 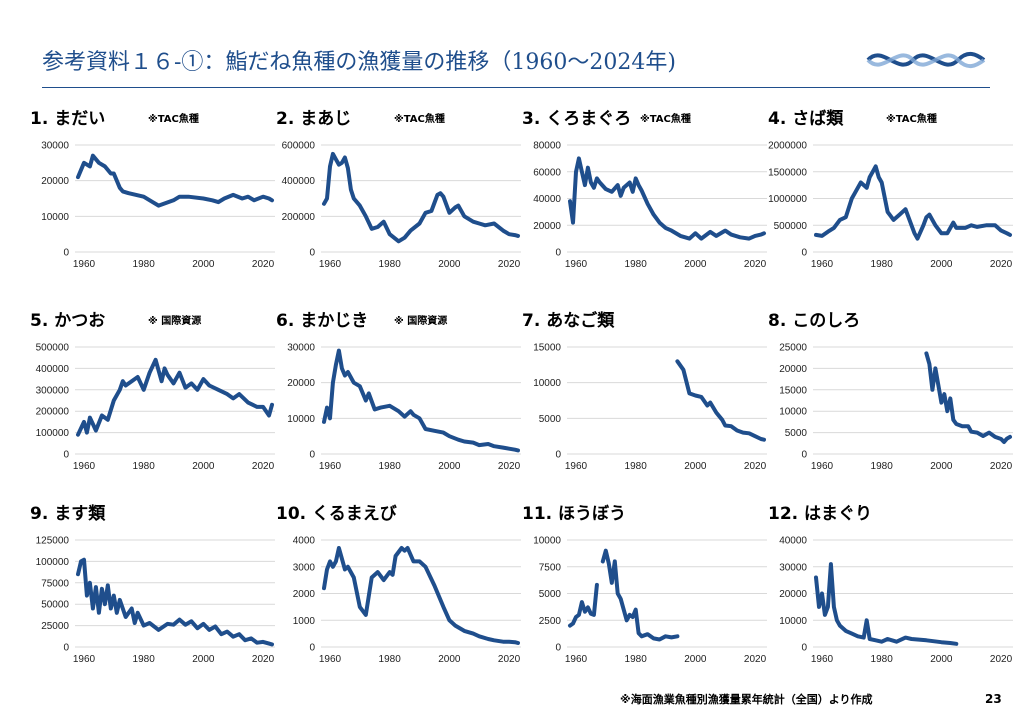 What do you see at coordinates (322, 321) in the screenshot?
I see `chart-title: 6. まかじき` at bounding box center [322, 321].